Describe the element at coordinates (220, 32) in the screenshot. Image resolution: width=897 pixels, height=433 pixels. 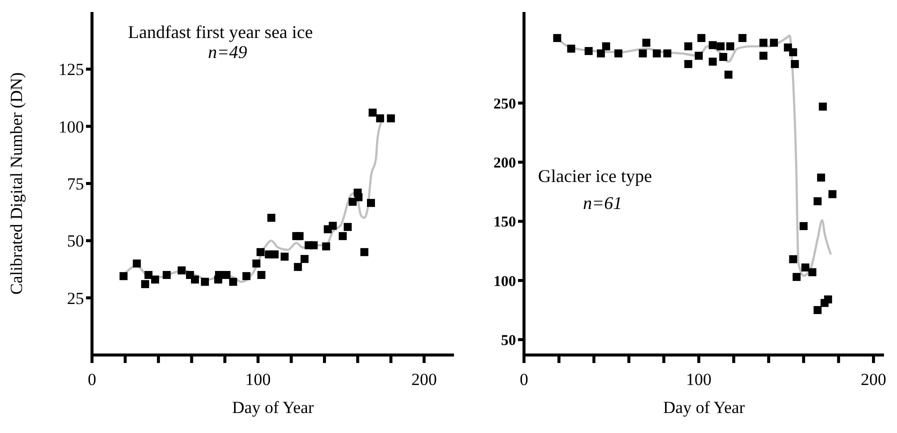
I see `annotation: Landfast first year sea ice` at that location.